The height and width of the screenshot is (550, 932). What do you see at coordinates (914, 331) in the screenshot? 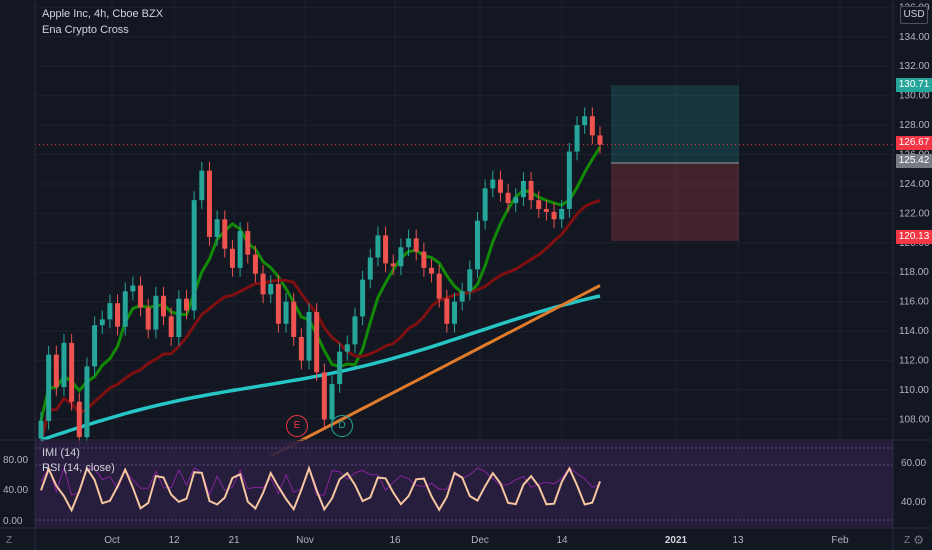
I see `price-tick-label: 114.00` at bounding box center [914, 331].